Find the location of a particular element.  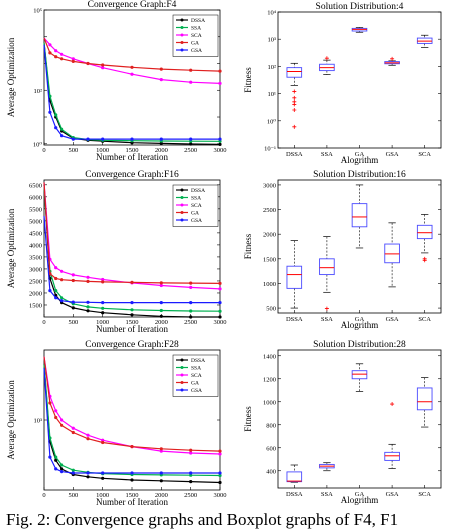

chart-title-2: Convergence Graph:F16 is located at coordinates (132, 175).